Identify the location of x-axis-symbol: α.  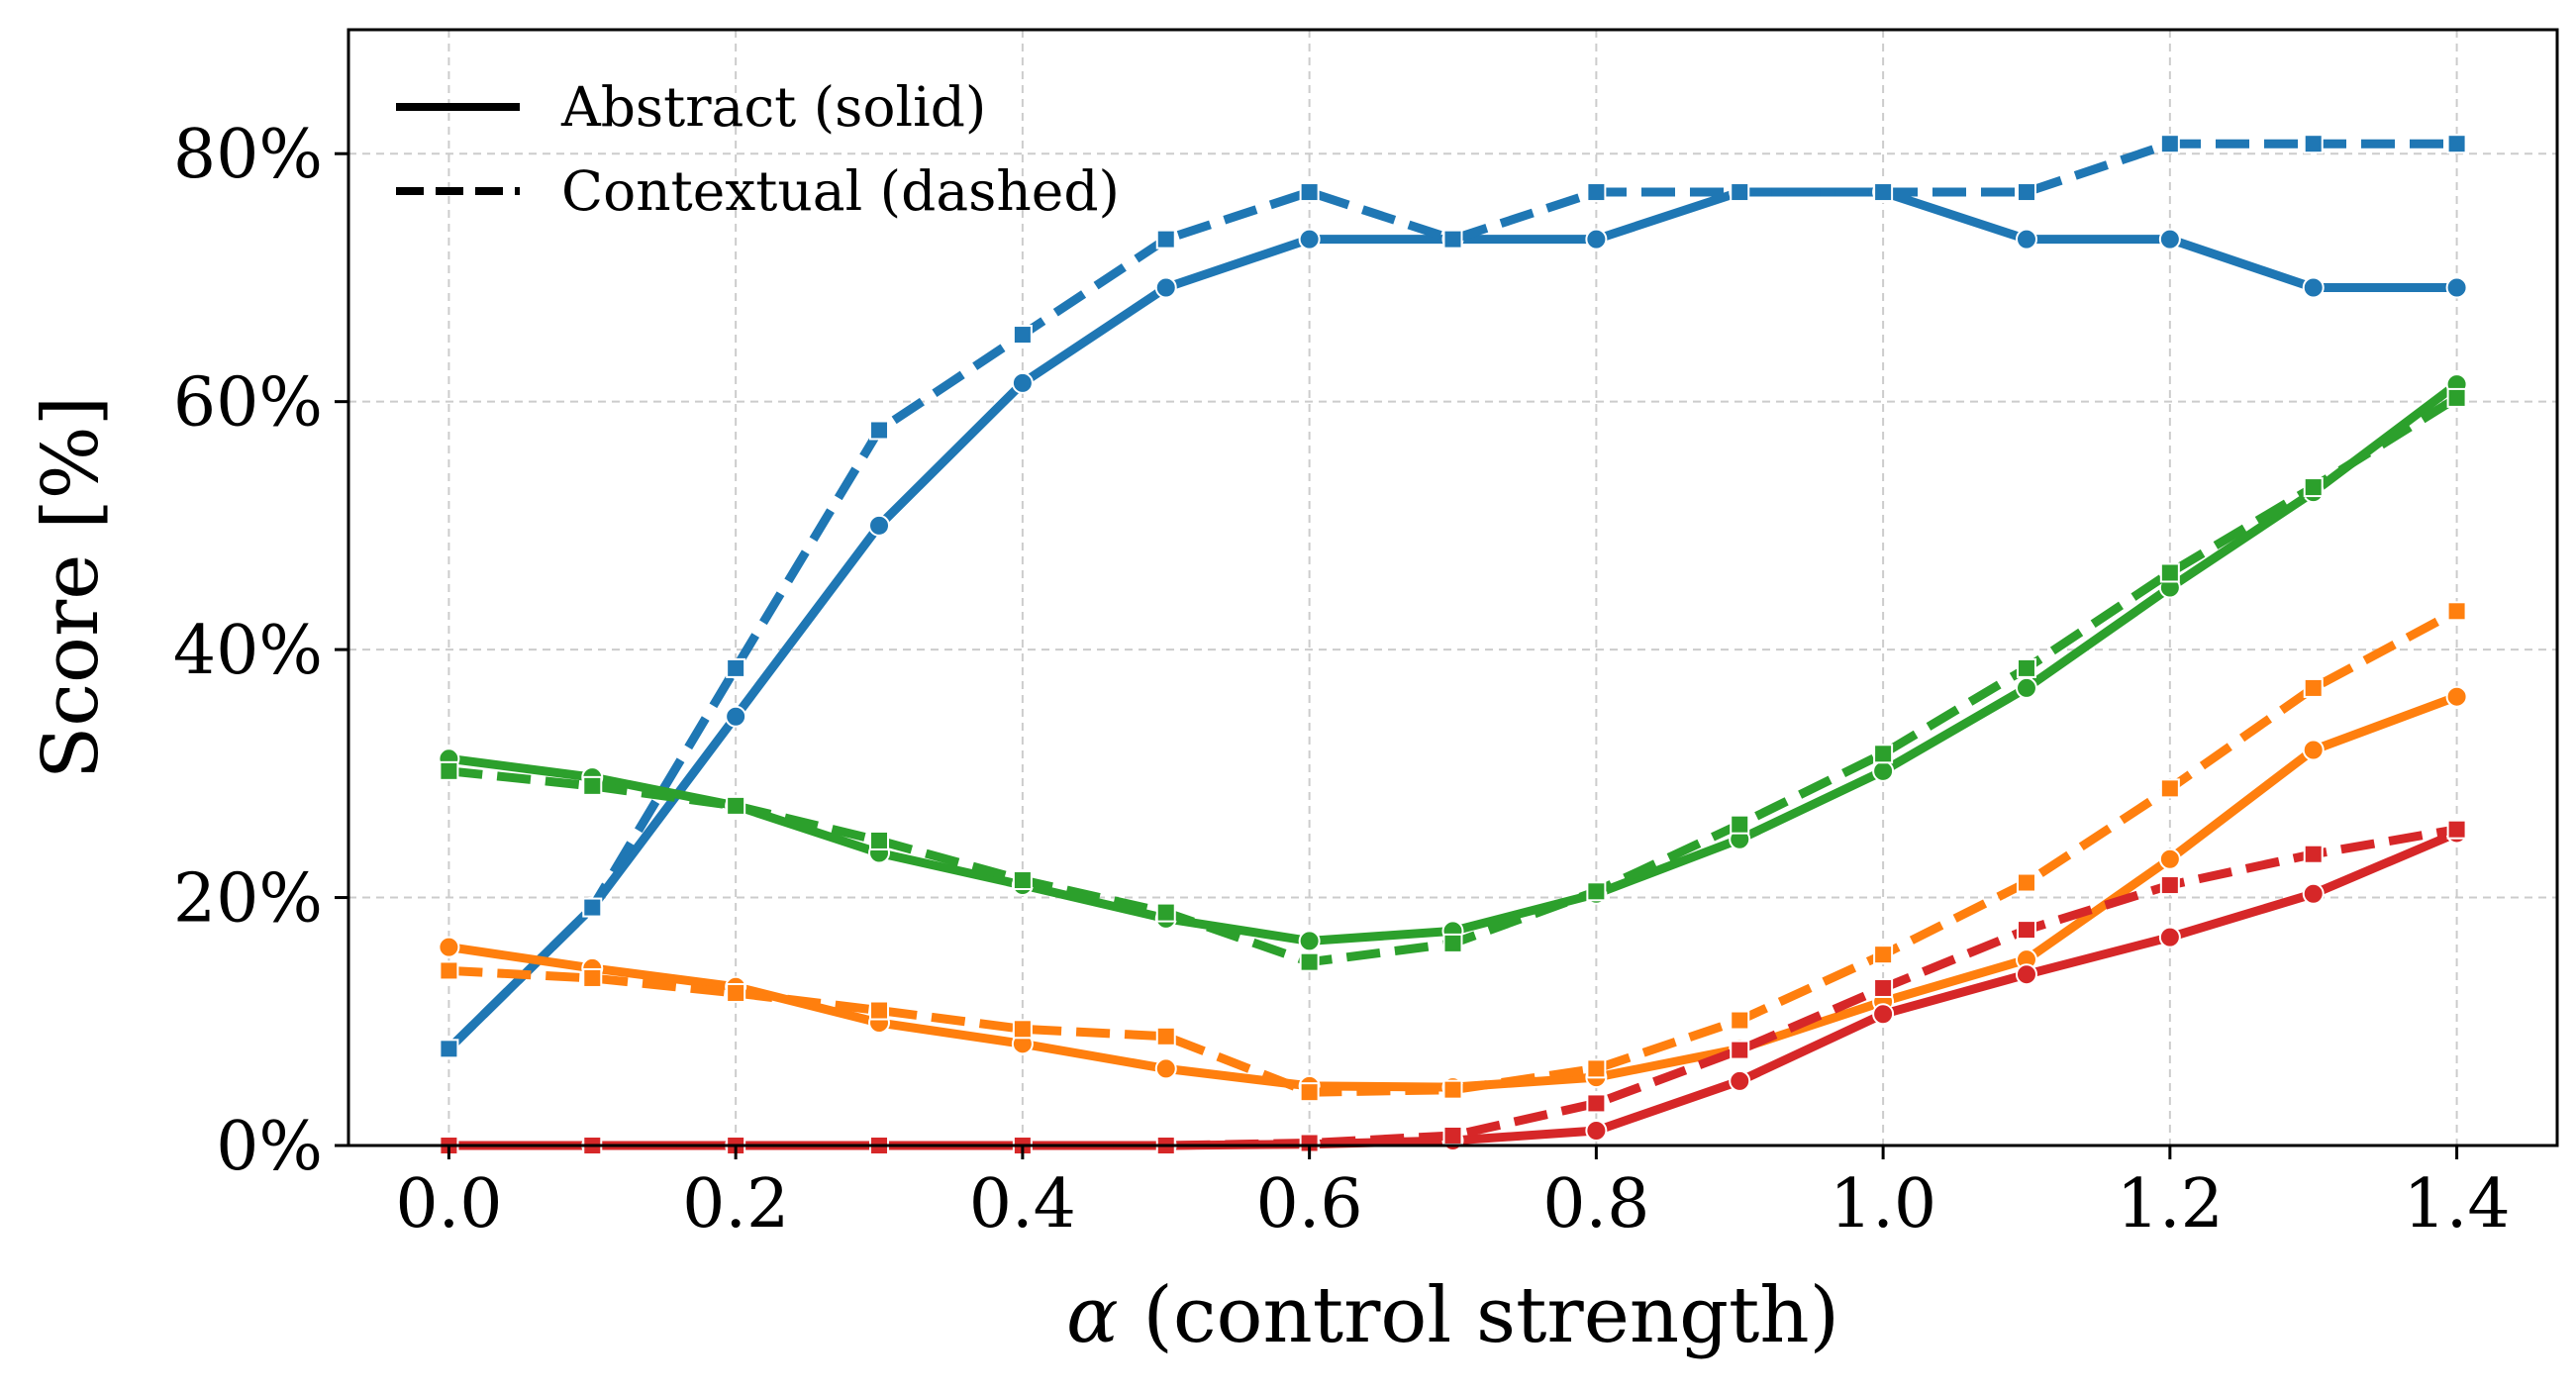
(1092, 1315).